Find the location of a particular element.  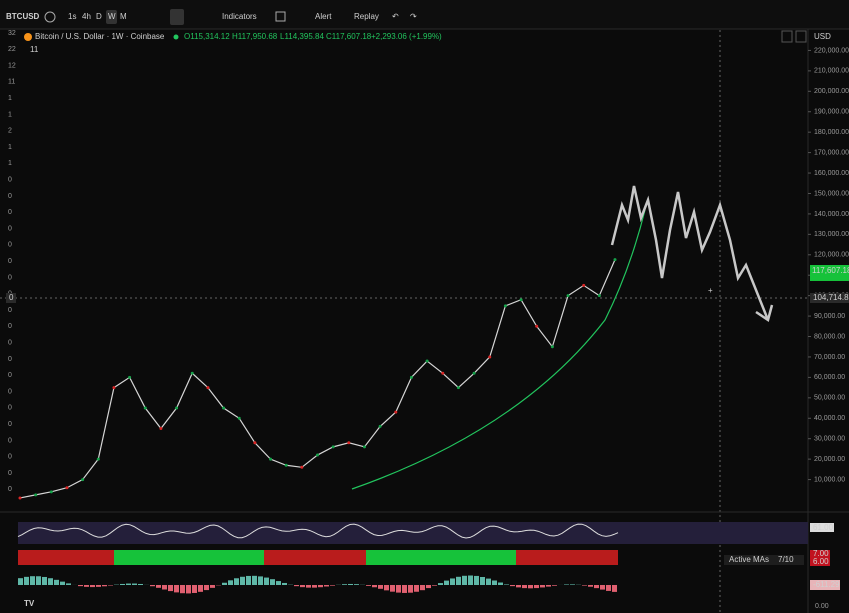

macd-box is located at coordinates (825, 585).